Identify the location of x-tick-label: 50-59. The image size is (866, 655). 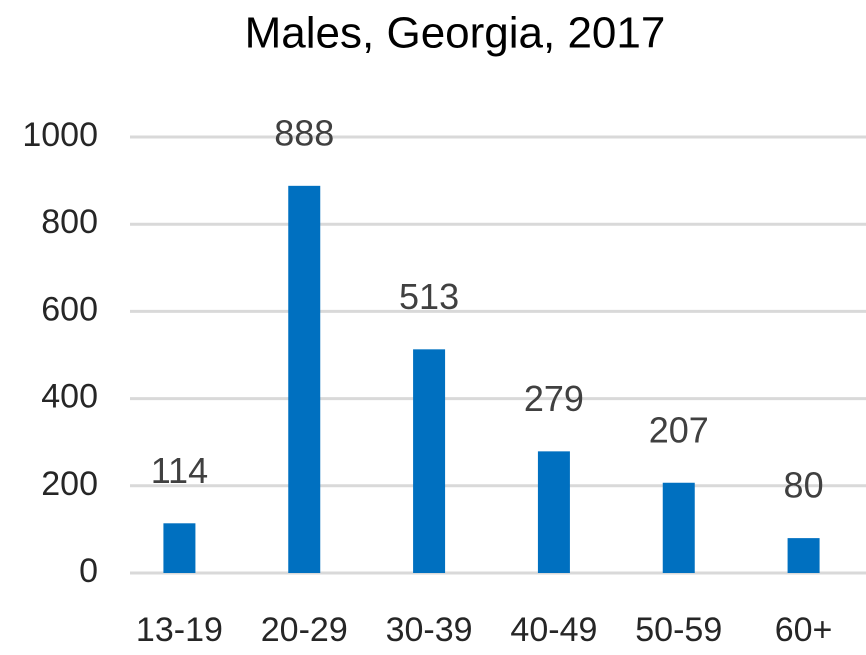
(678, 630).